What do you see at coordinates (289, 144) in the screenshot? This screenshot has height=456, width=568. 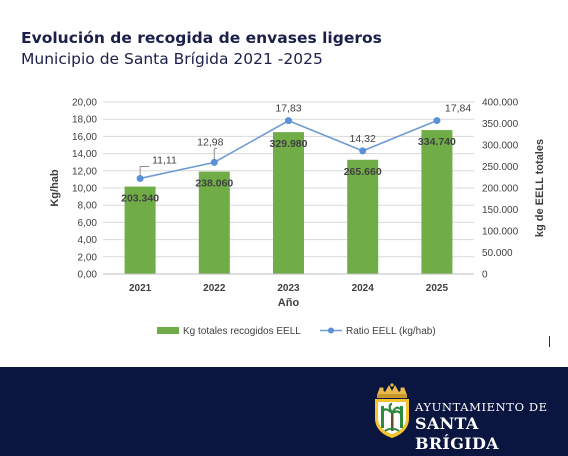 I see `bar-value-label: 329.980` at bounding box center [289, 144].